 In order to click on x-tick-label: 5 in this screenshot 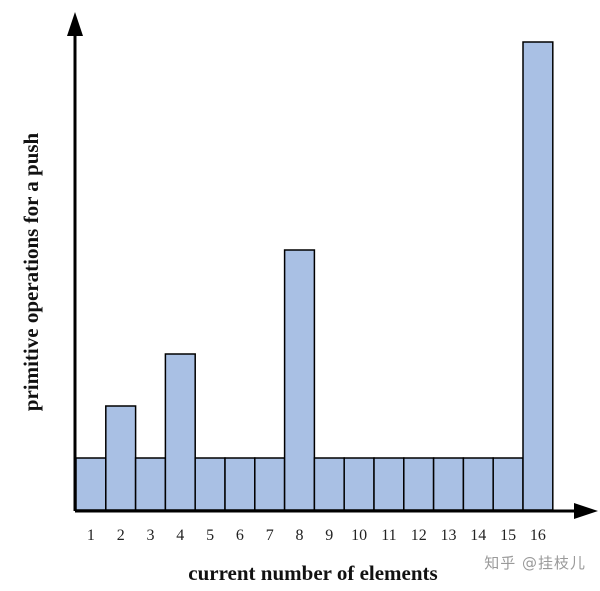, I will do `click(210, 535)`.